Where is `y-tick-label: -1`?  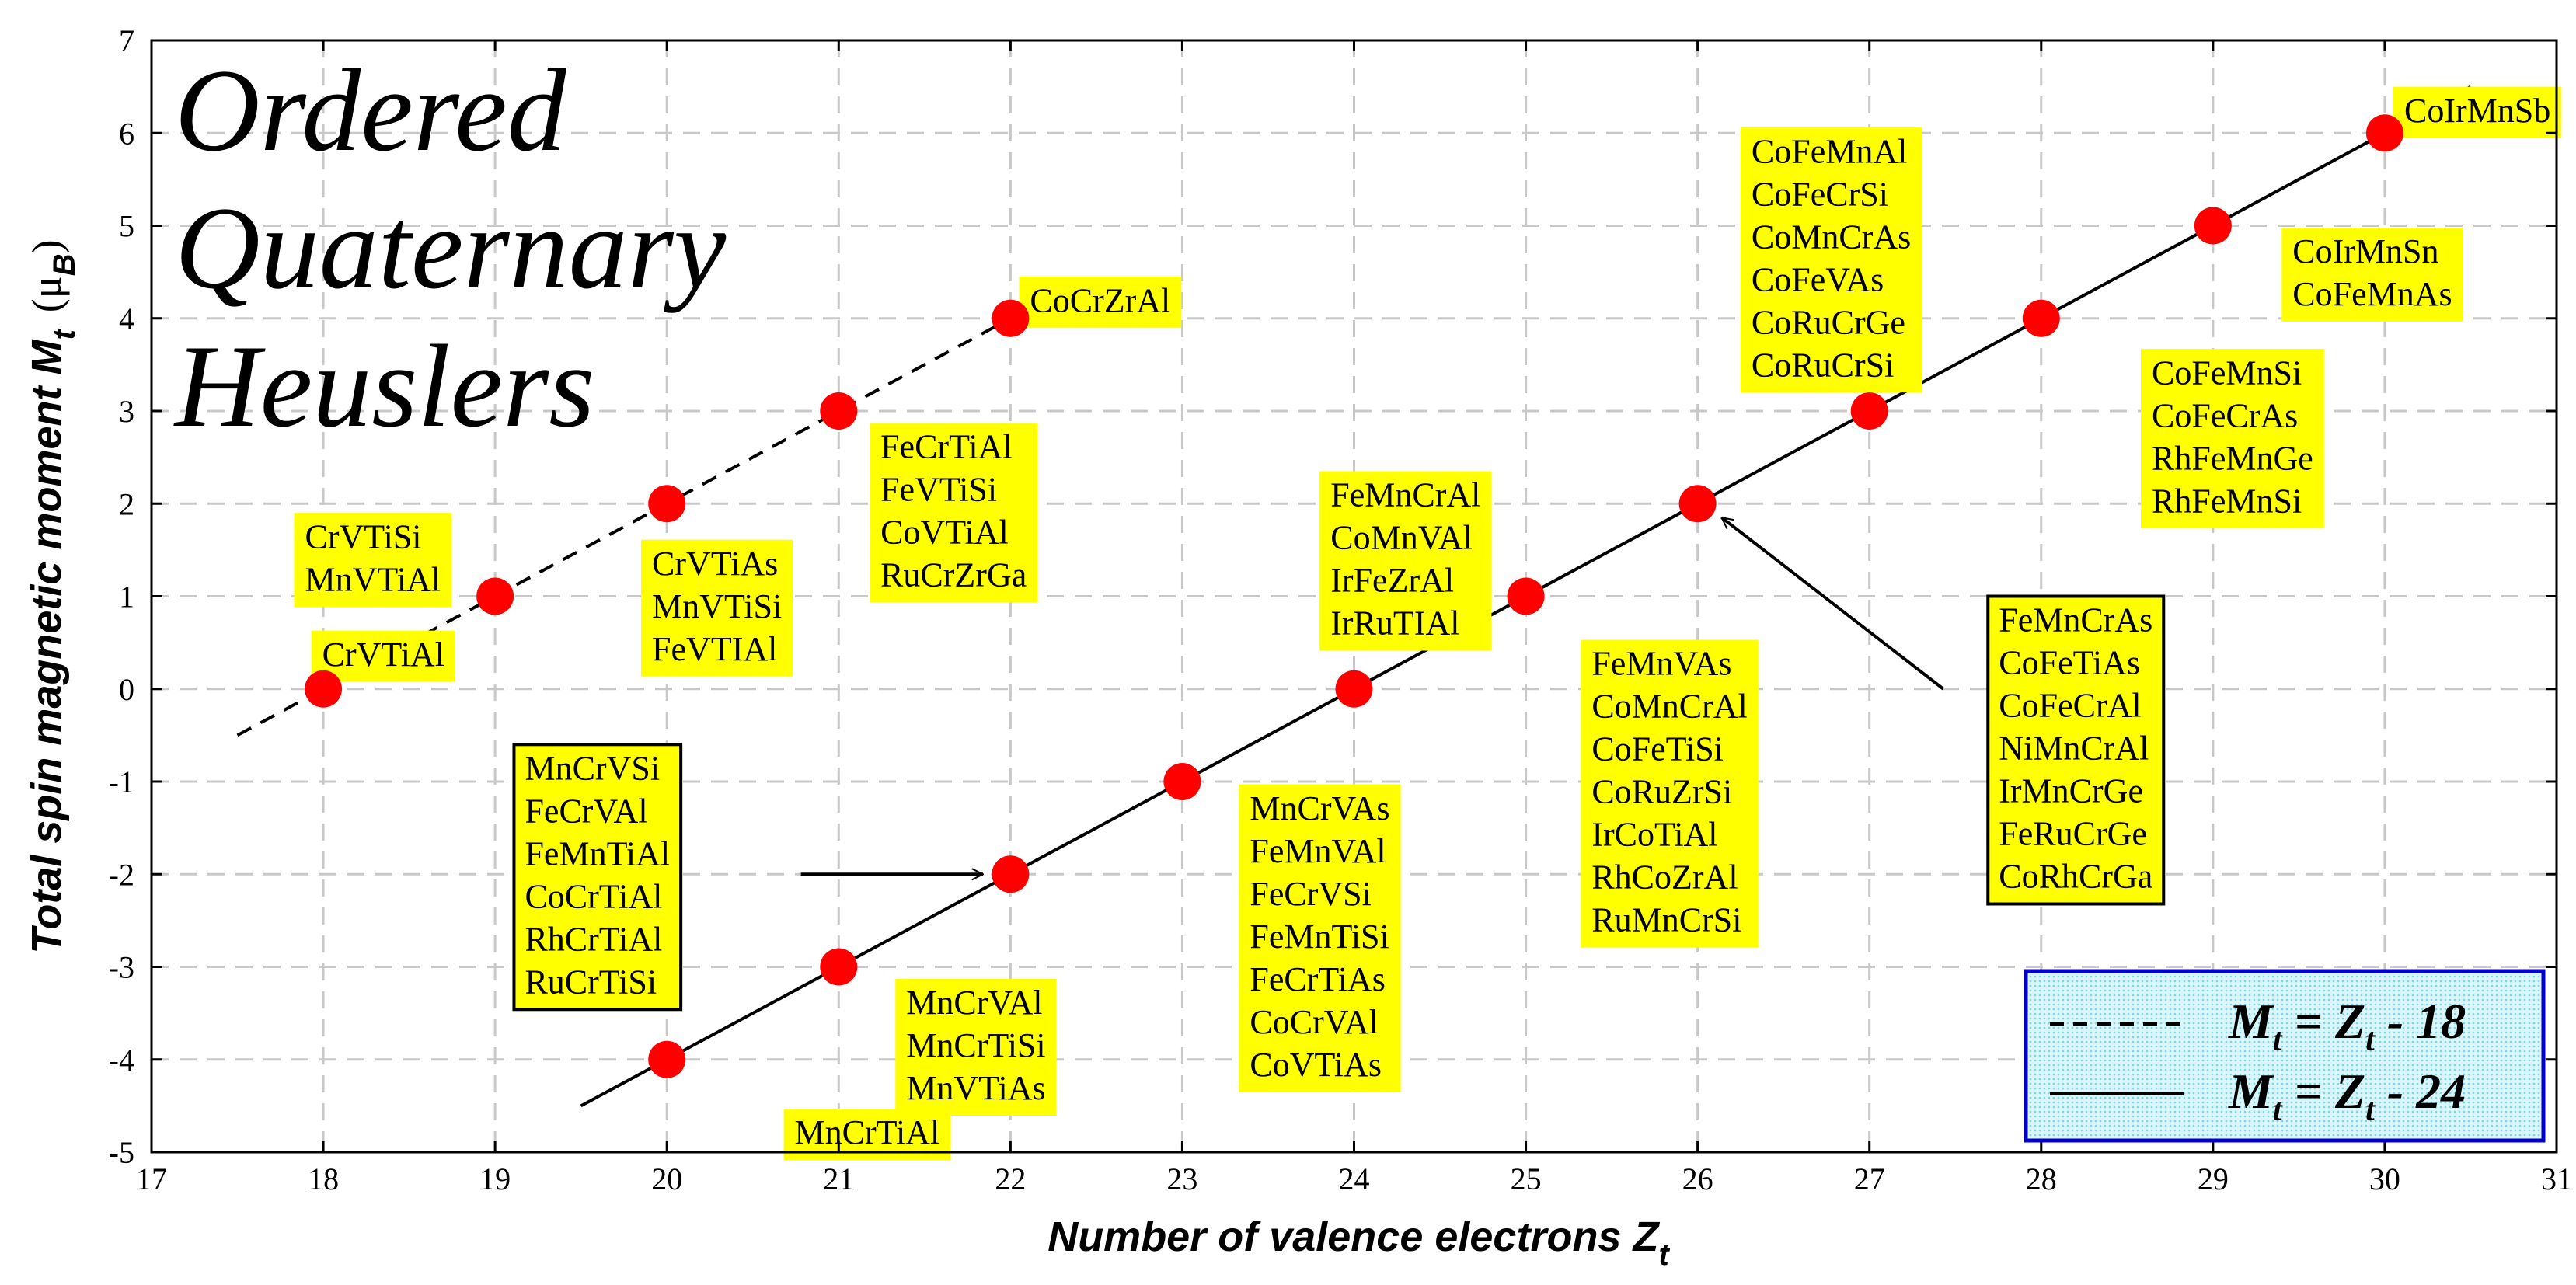 y-tick-label: -1 is located at coordinates (121, 781).